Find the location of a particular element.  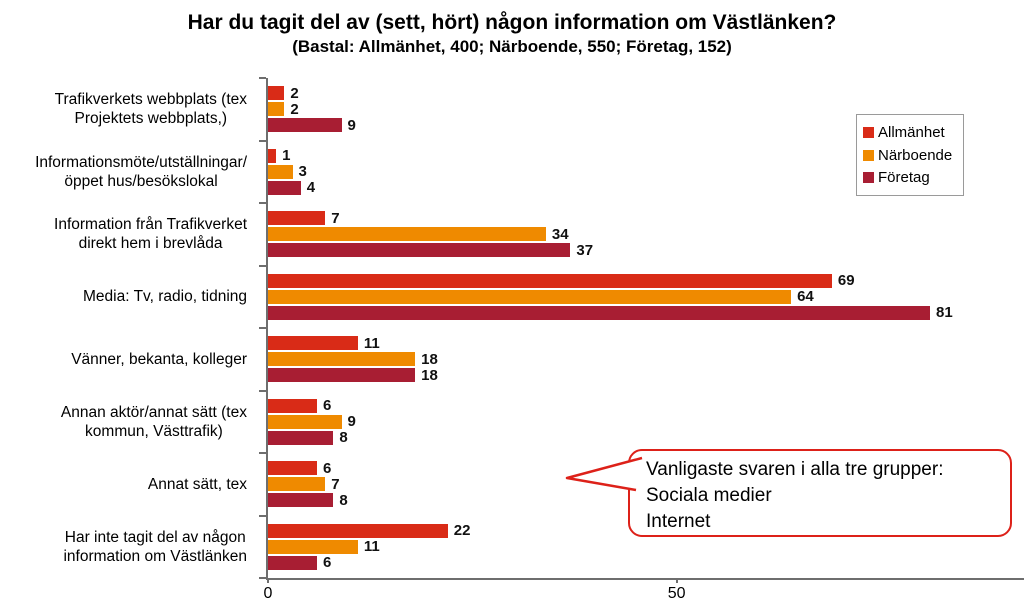

category-row: Vänner, bekanta, kolleger is located at coordinates (128, 359).